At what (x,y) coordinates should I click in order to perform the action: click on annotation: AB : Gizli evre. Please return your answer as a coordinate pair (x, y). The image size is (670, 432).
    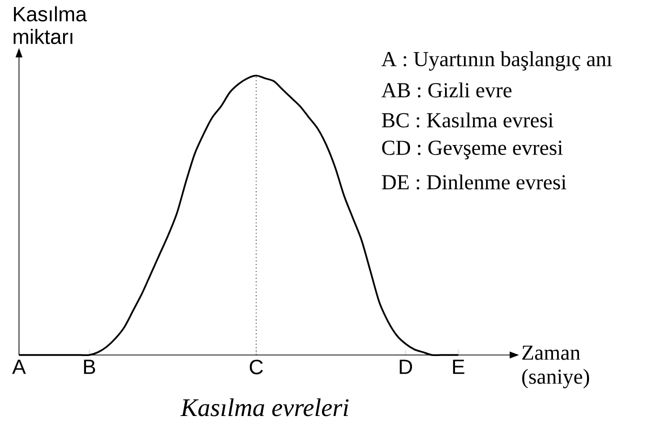
    Looking at the image, I should click on (446, 90).